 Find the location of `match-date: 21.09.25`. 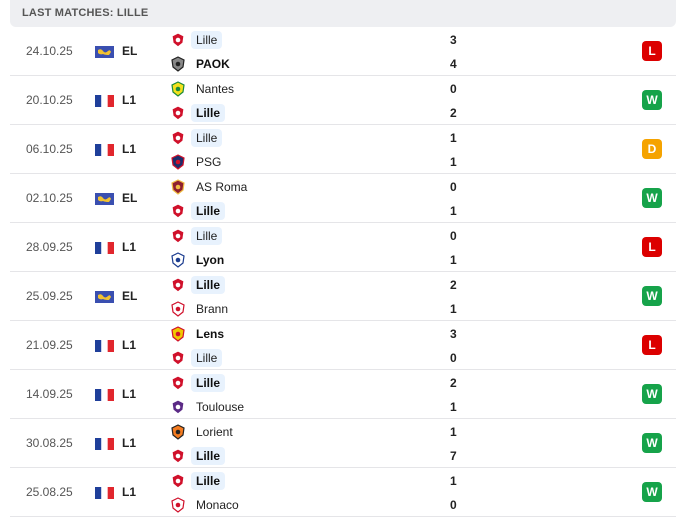

match-date: 21.09.25 is located at coordinates (49, 345).